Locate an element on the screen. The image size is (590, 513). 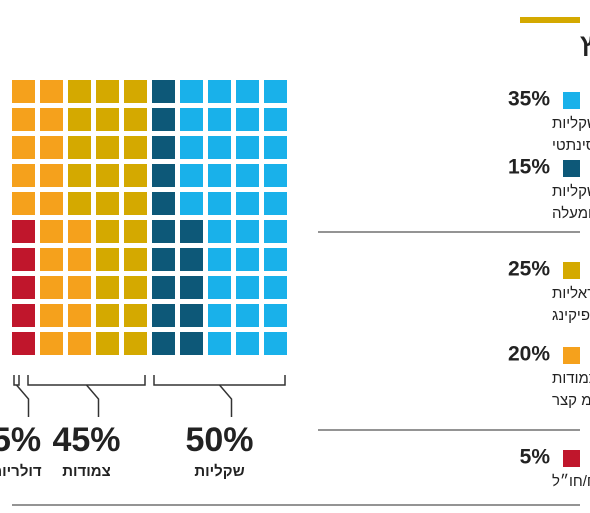
legend-value: 35% is located at coordinates (529, 99).